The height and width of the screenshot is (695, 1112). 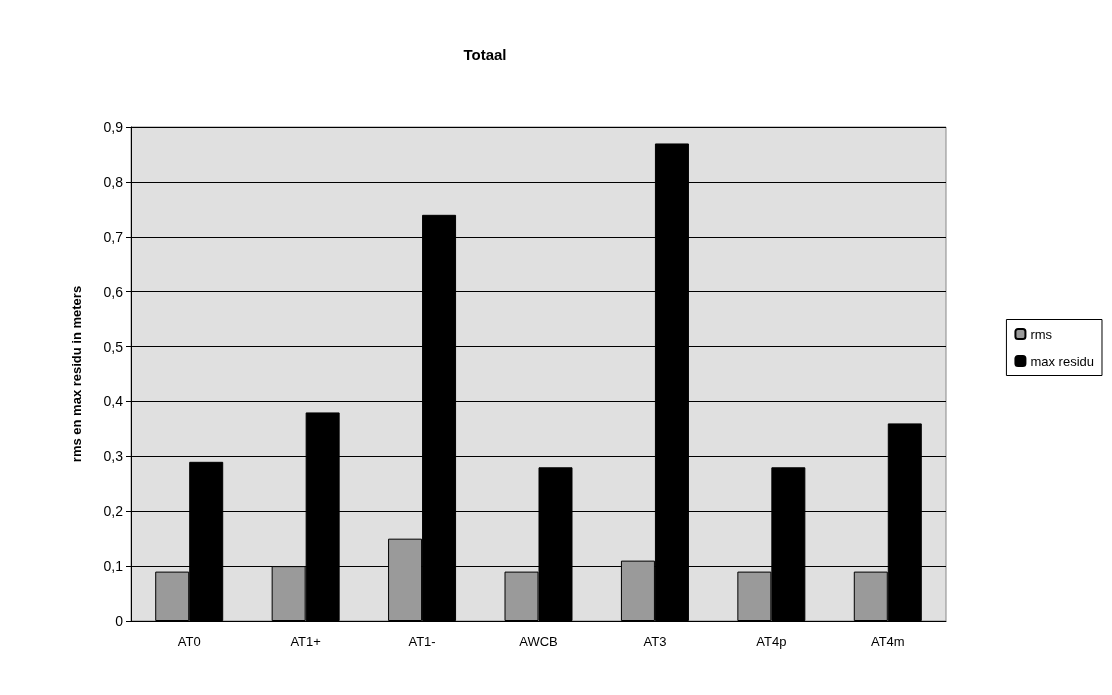 What do you see at coordinates (113, 291) in the screenshot?
I see `y-tick-label: 0,6` at bounding box center [113, 291].